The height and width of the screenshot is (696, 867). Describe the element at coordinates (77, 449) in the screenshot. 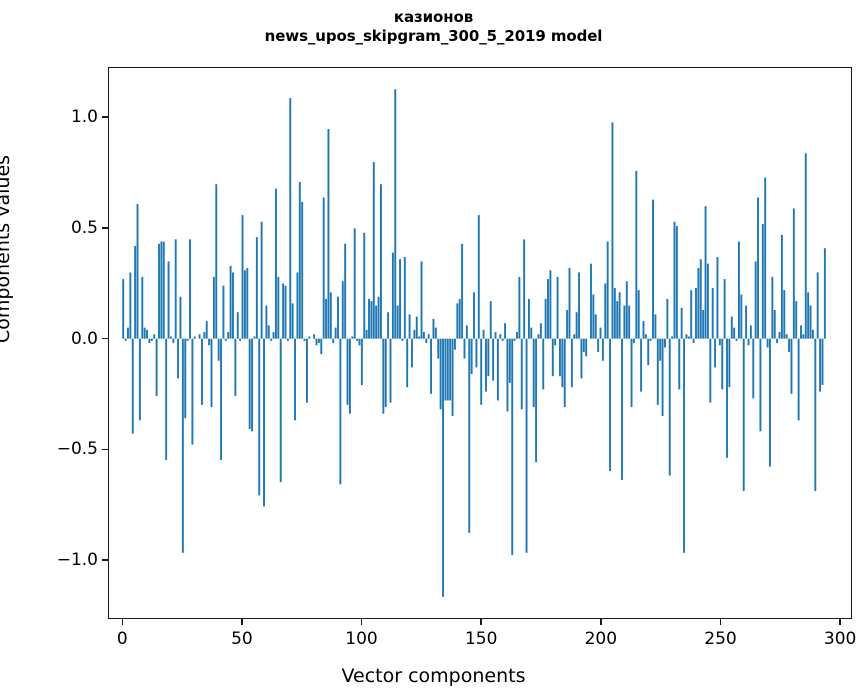

I see `y-tick-label: −0.5` at that location.